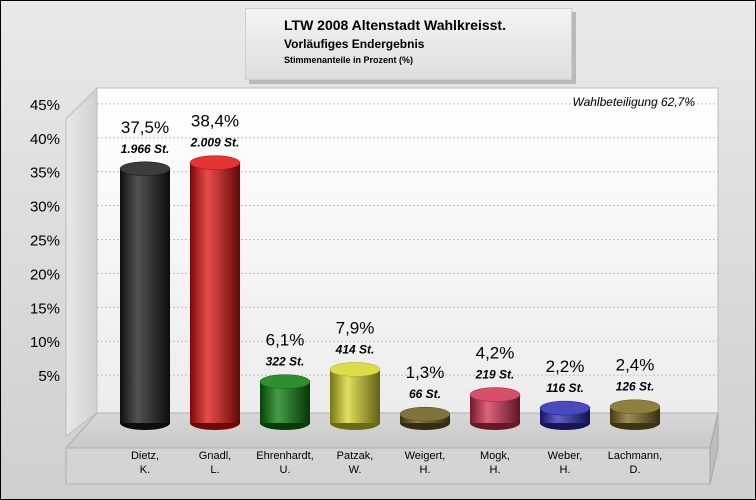 The height and width of the screenshot is (500, 756). I want to click on value-label: 2,4%, so click(635, 365).